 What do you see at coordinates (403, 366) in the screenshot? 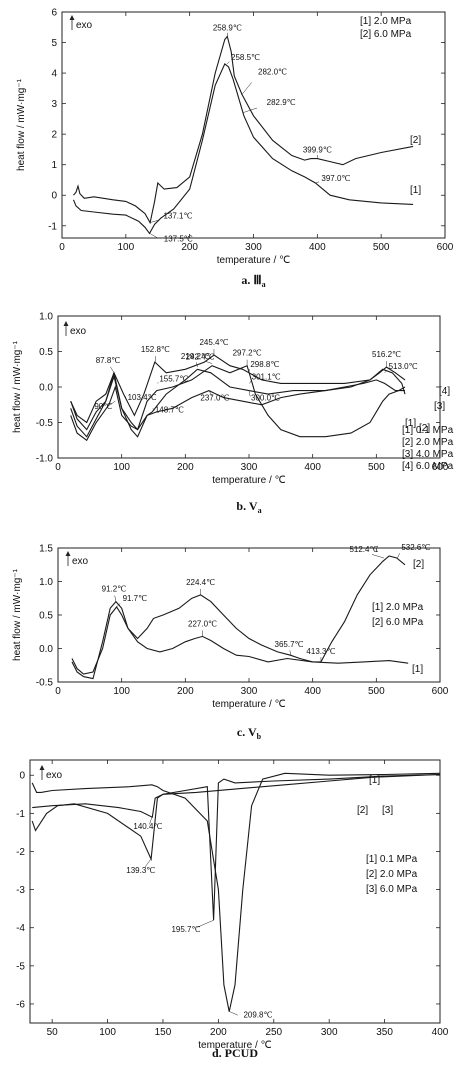
I see `peak-annotation: 513.0℃` at bounding box center [403, 366].